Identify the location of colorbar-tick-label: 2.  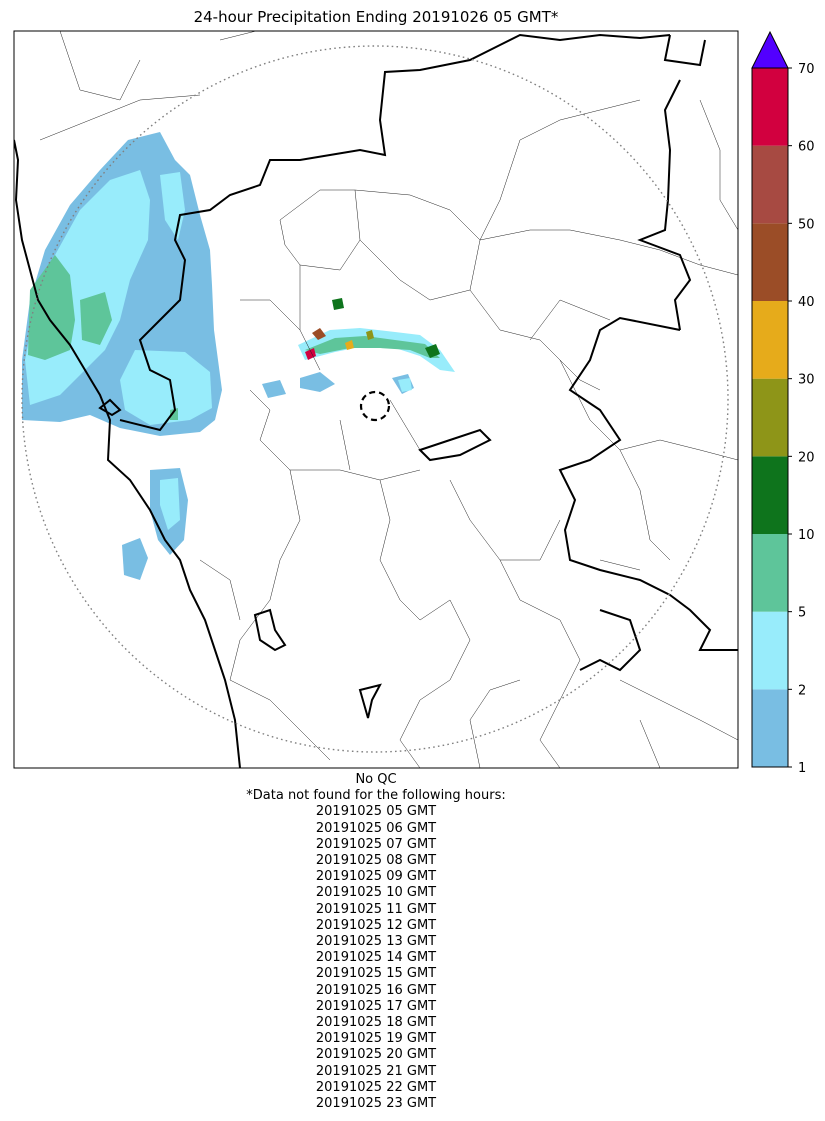
(802, 690).